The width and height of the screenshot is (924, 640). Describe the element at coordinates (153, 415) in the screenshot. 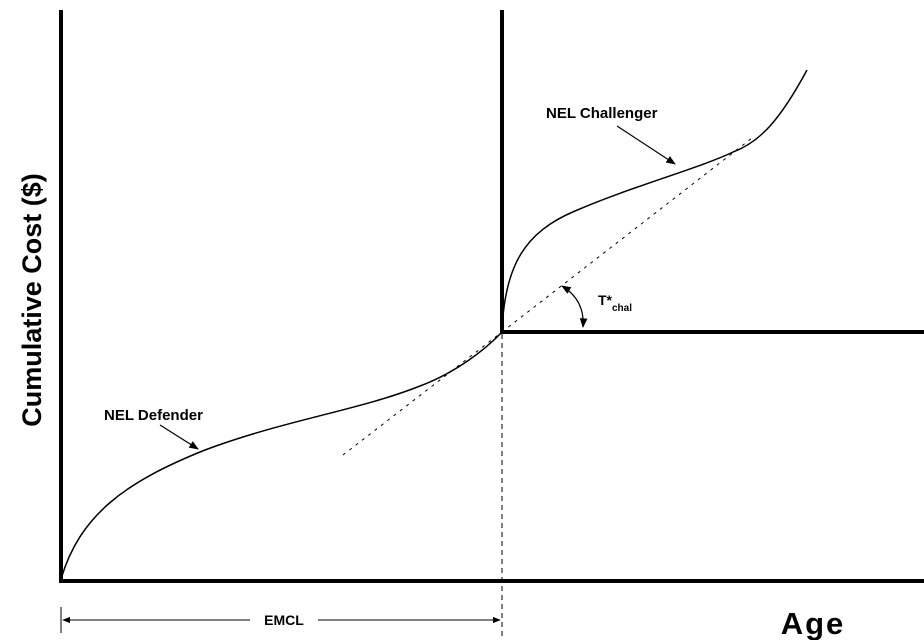

I see `defender-curve-label: NEL Defender` at that location.